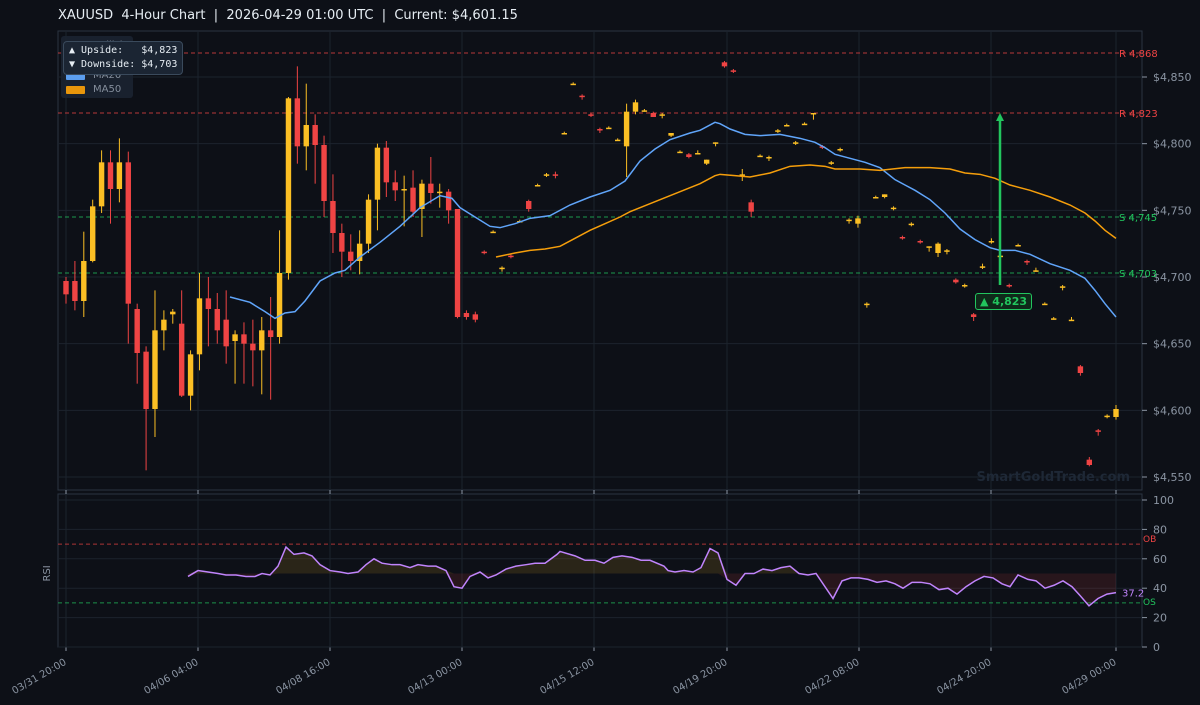  Describe the element at coordinates (303, 677) in the screenshot. I see `x-tick-label: 04/08 16:00` at that location.